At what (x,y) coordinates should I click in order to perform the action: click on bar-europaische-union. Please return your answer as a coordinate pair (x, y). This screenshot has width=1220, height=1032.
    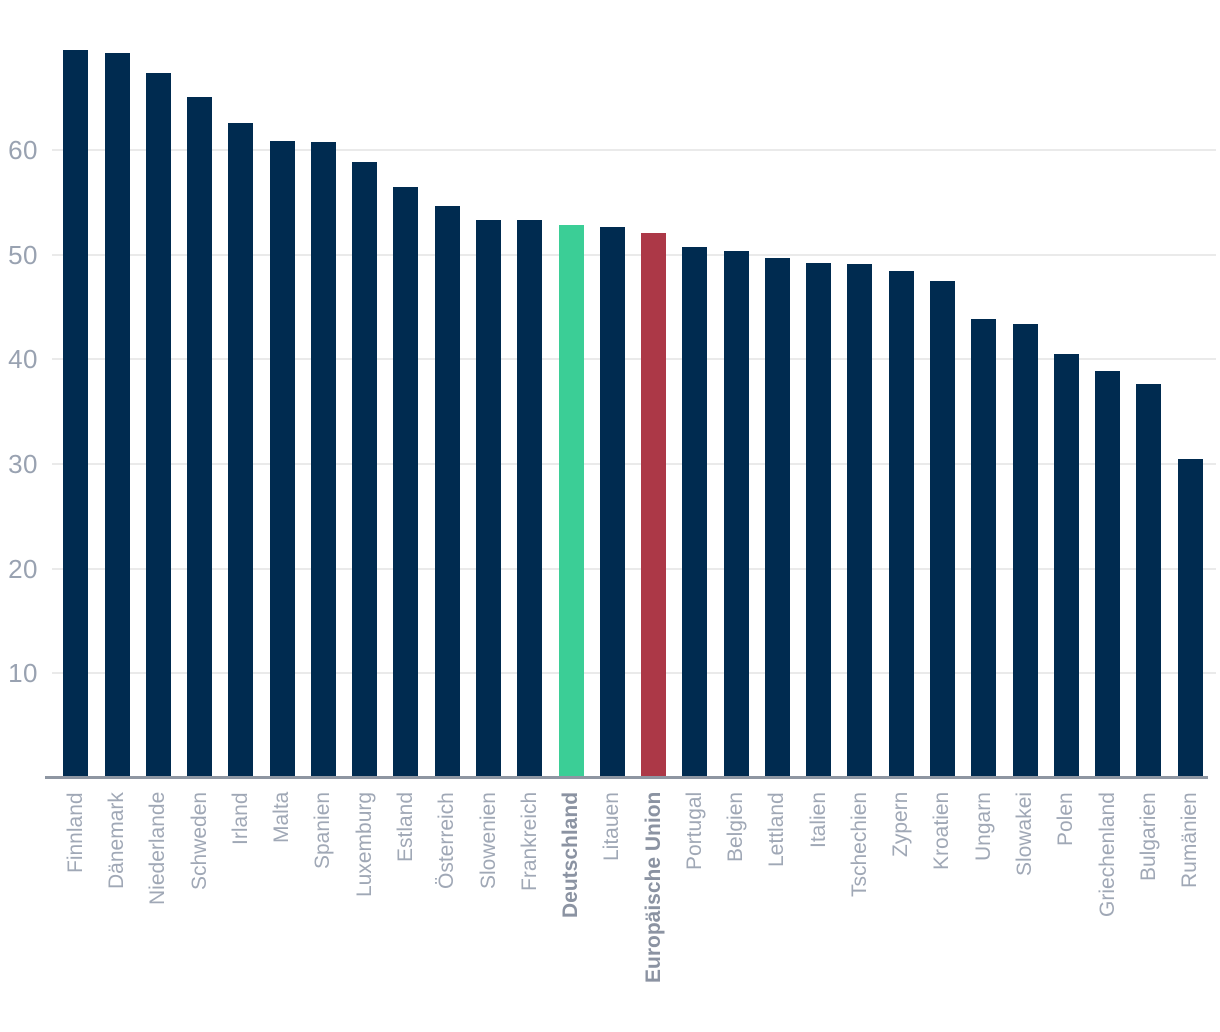
    Looking at the image, I should click on (654, 505).